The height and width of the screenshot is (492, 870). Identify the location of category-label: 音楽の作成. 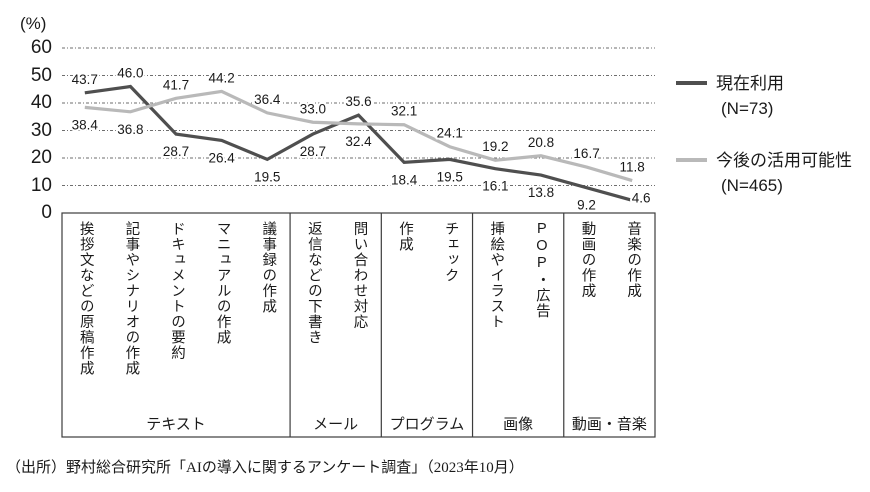
(633, 260).